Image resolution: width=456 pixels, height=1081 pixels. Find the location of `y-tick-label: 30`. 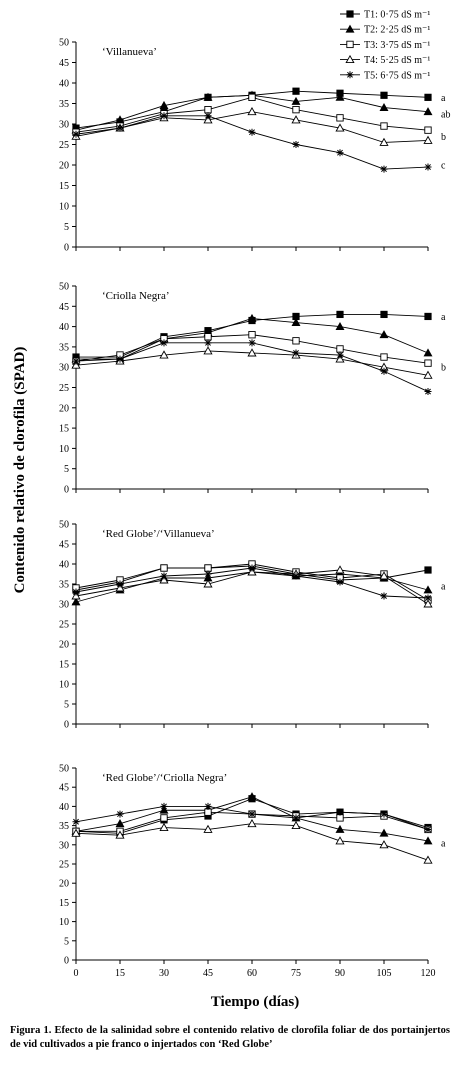

y-tick-label: 30 is located at coordinates (64, 125).